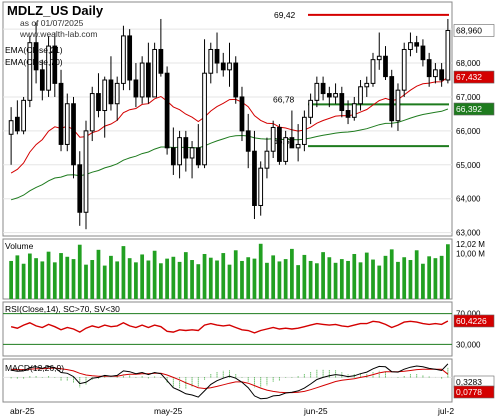  I want to click on price-tick-label: 67,000, so click(468, 97).